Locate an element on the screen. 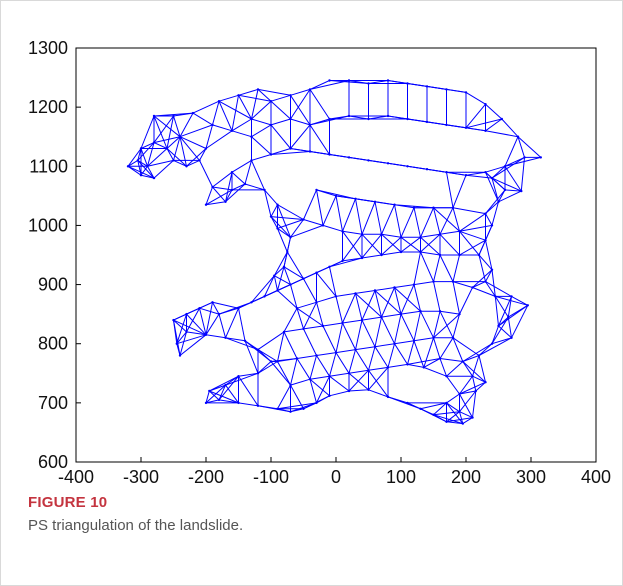 The width and height of the screenshot is (623, 586). x-tick-label: 300 is located at coordinates (531, 477).